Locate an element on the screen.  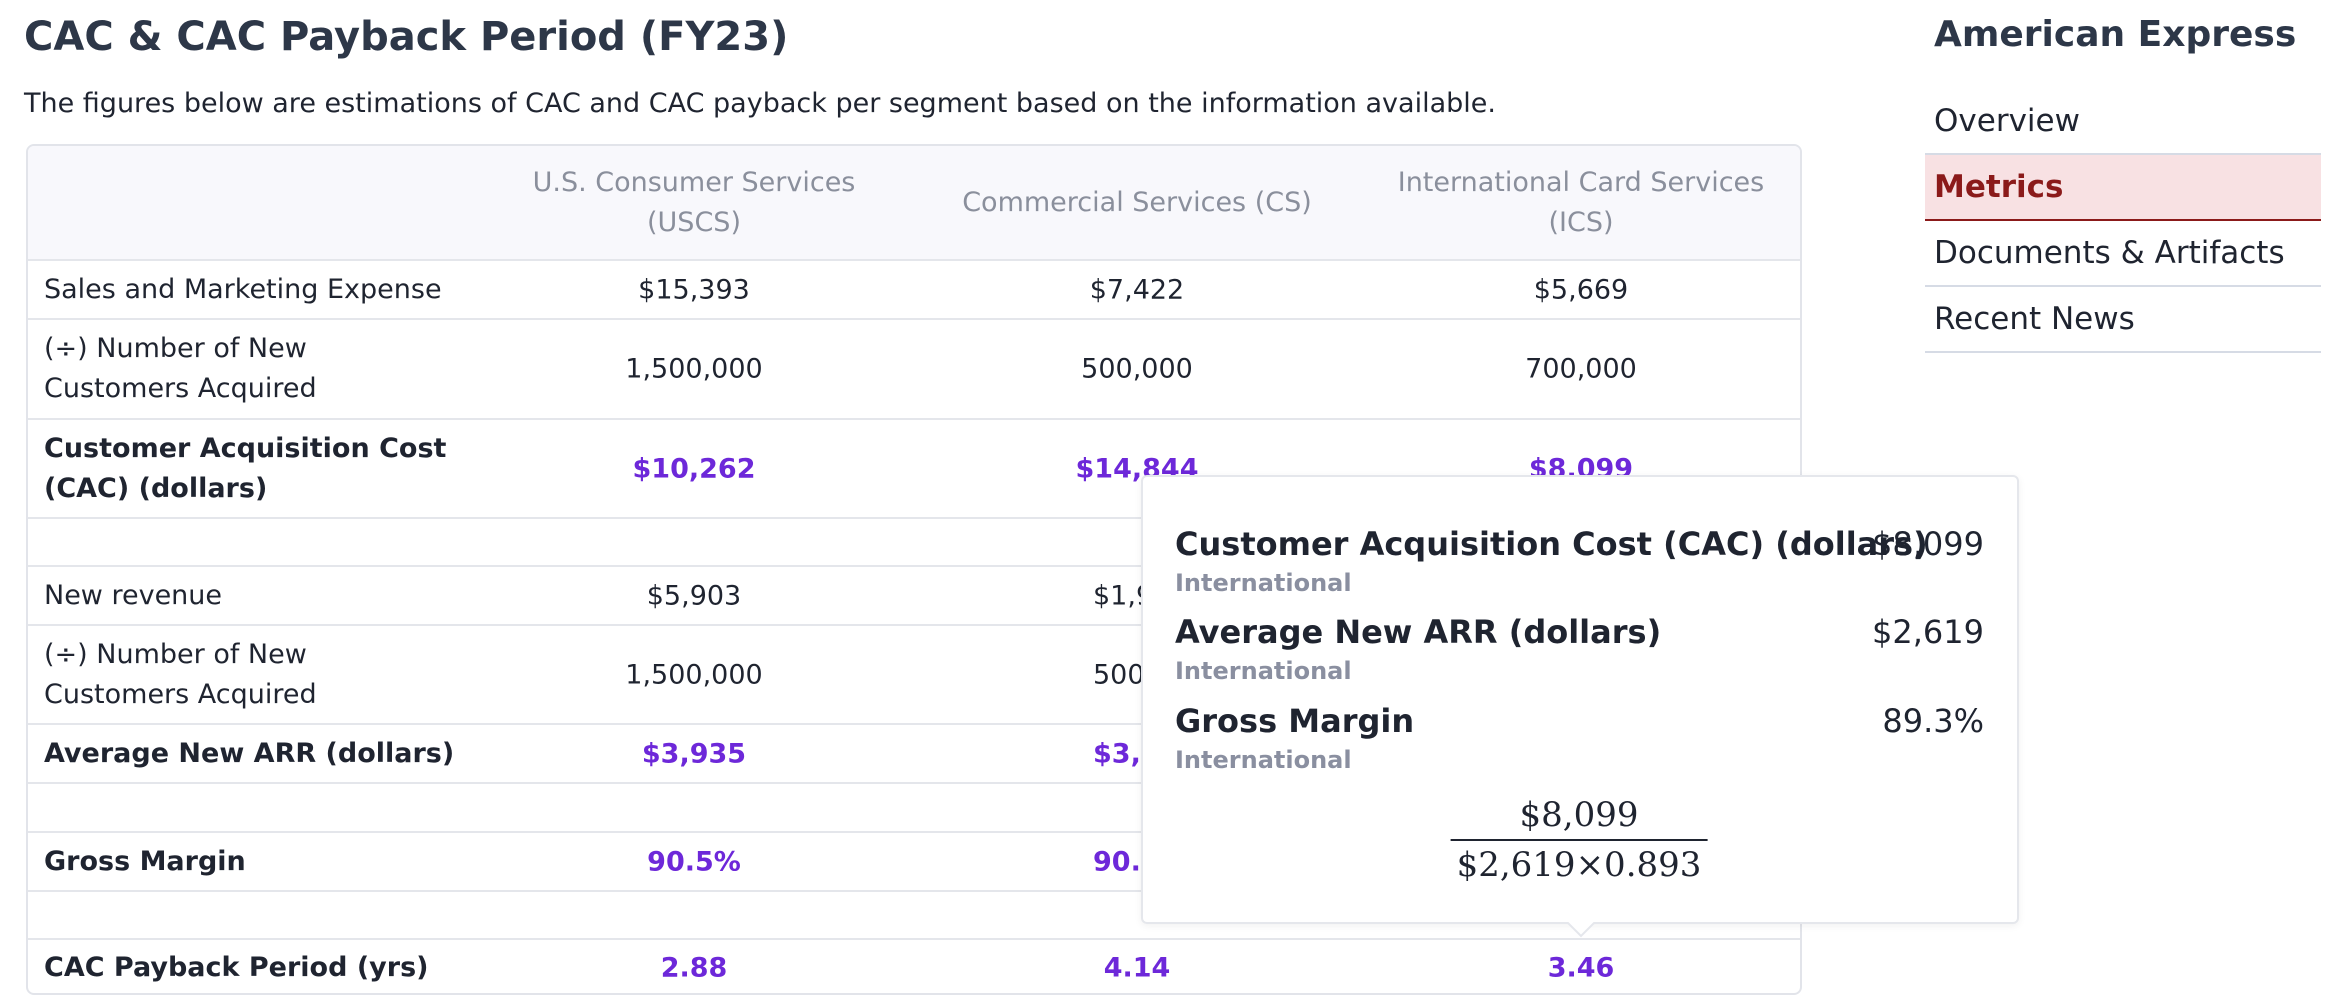
nav-item: Metrics is located at coordinates (2123, 188).